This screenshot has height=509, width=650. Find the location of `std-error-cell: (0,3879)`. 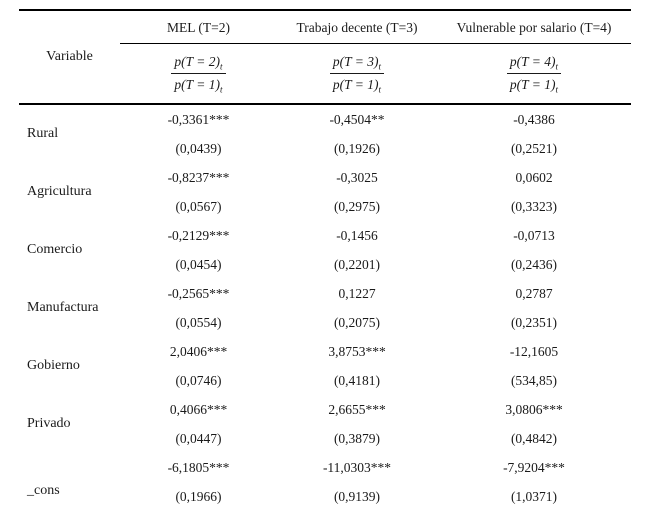

std-error-cell: (0,3879) is located at coordinates (357, 438).